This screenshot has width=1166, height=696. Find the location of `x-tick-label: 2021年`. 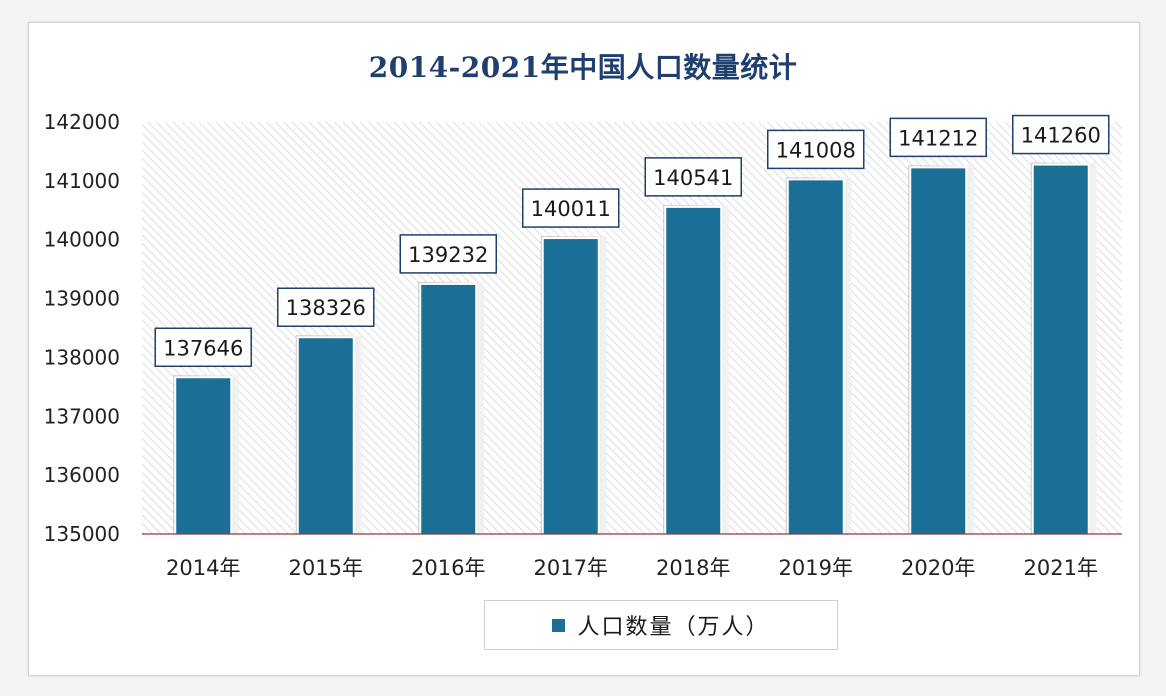

x-tick-label: 2021年 is located at coordinates (1061, 568).